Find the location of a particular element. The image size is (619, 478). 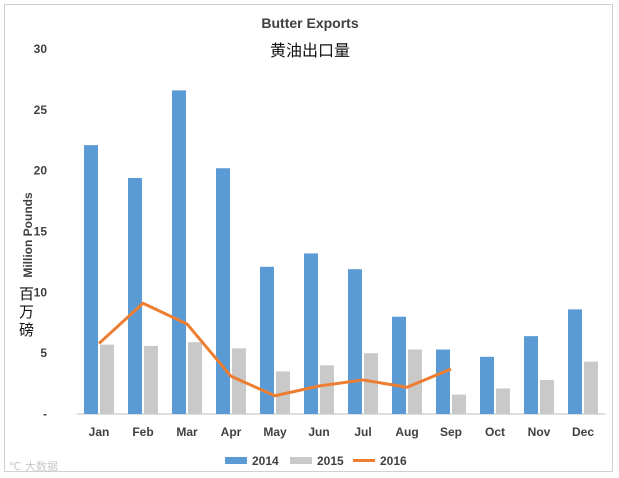

y-axis-ticks: - 5 10 15 20 25 30 is located at coordinates (41, 231).